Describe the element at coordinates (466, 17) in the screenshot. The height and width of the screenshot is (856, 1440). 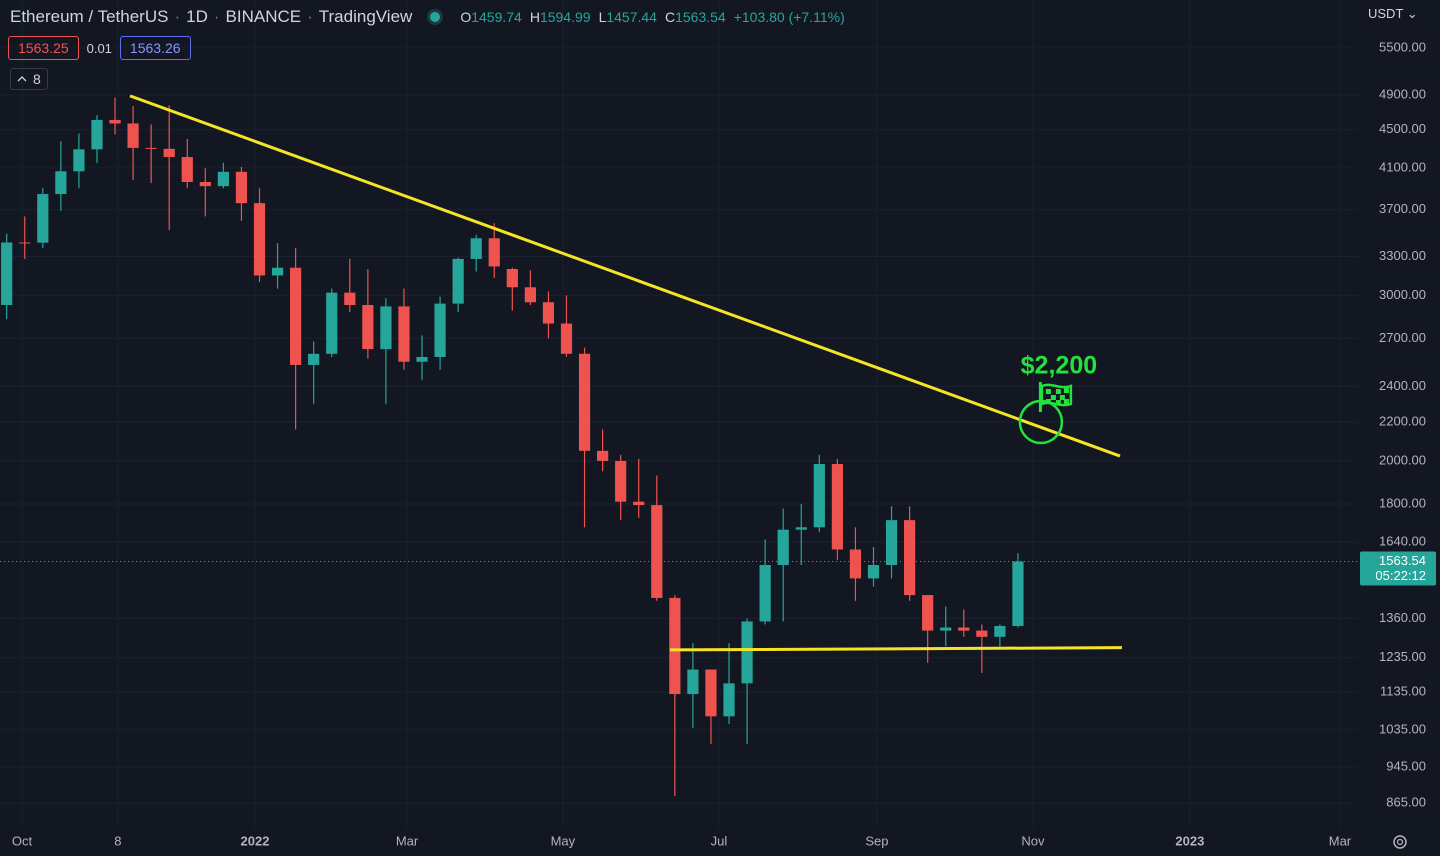
I see `label: O` at that location.